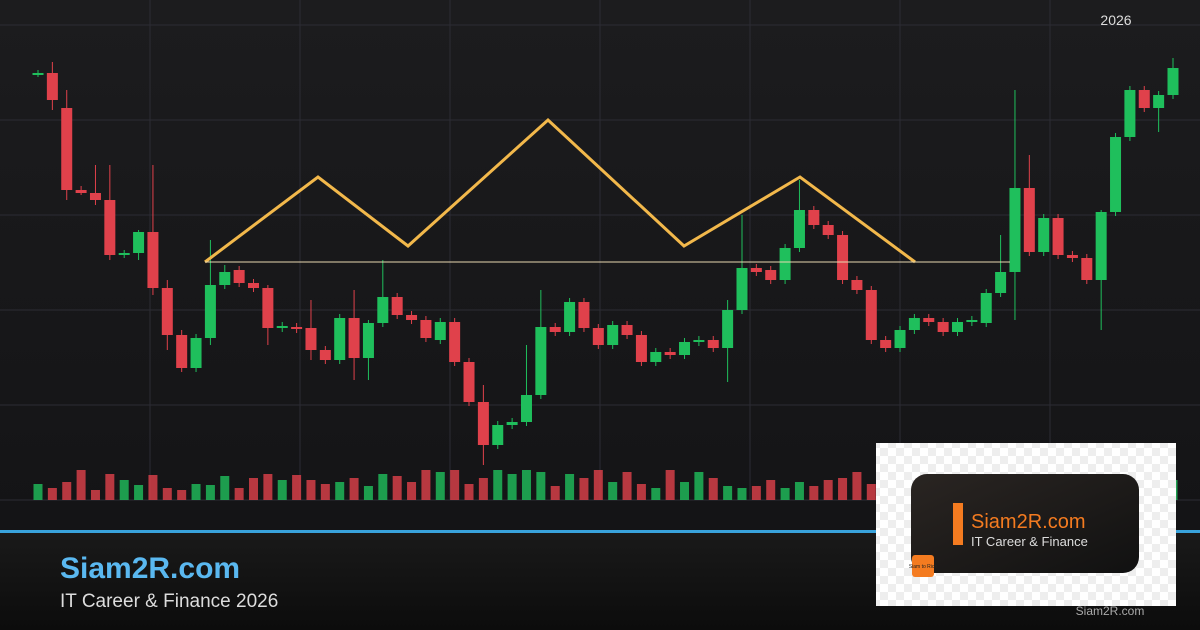 This screenshot has width=1200, height=630. Describe the element at coordinates (958, 524) in the screenshot. I see `logo-bar` at that location.